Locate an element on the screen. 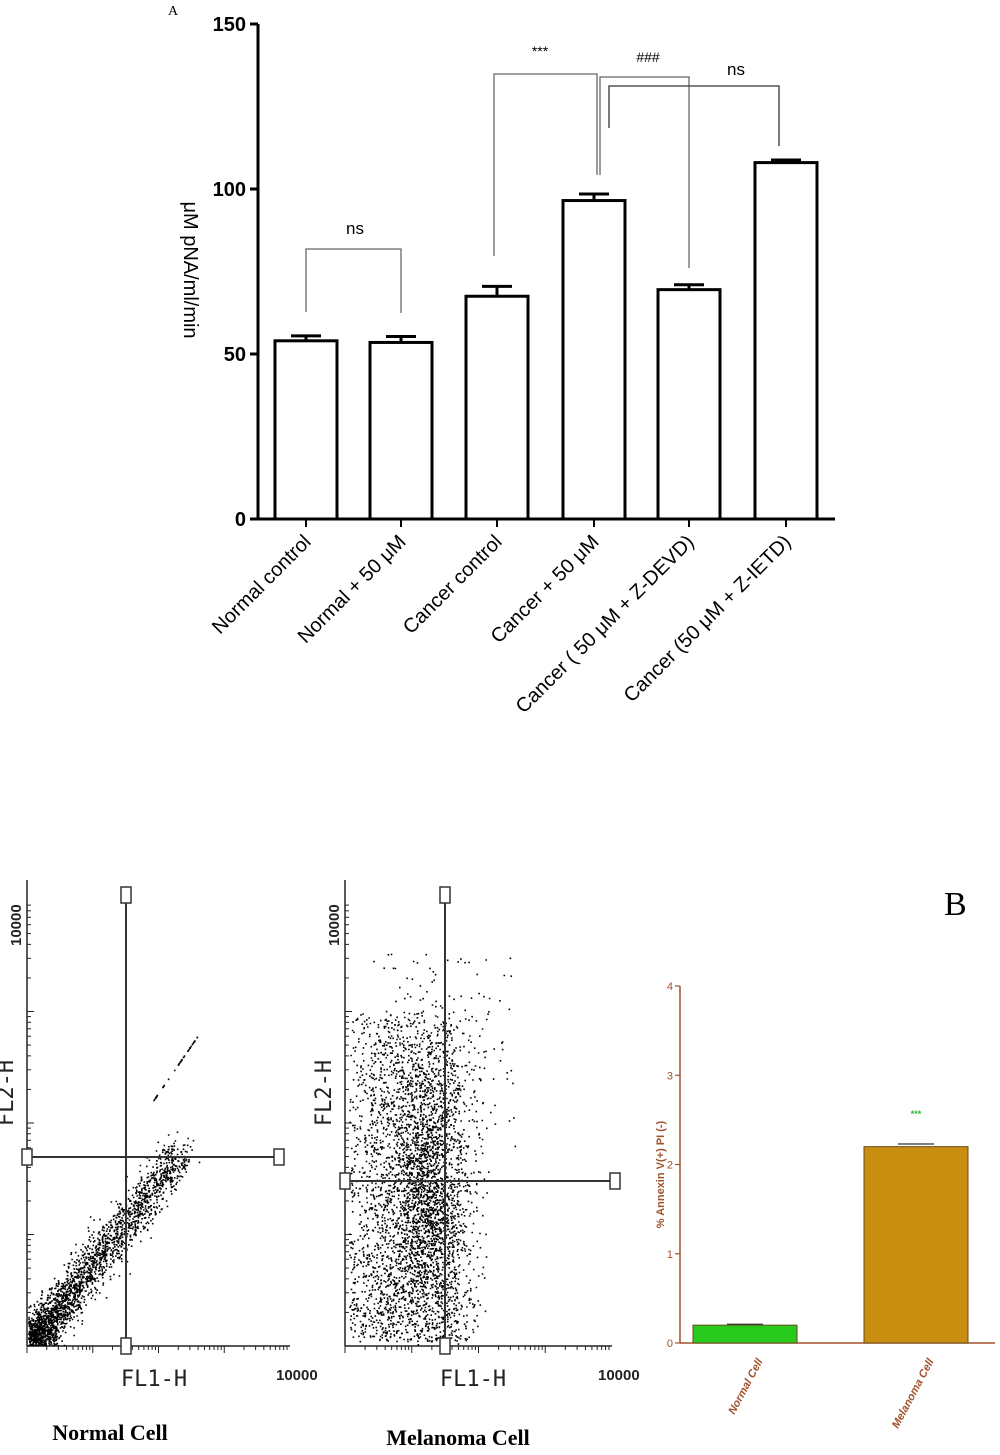 The height and width of the screenshot is (1455, 1000). x-tick-label: Cancer ( 50 μM + Z-DEVD) is located at coordinates (605, 624).